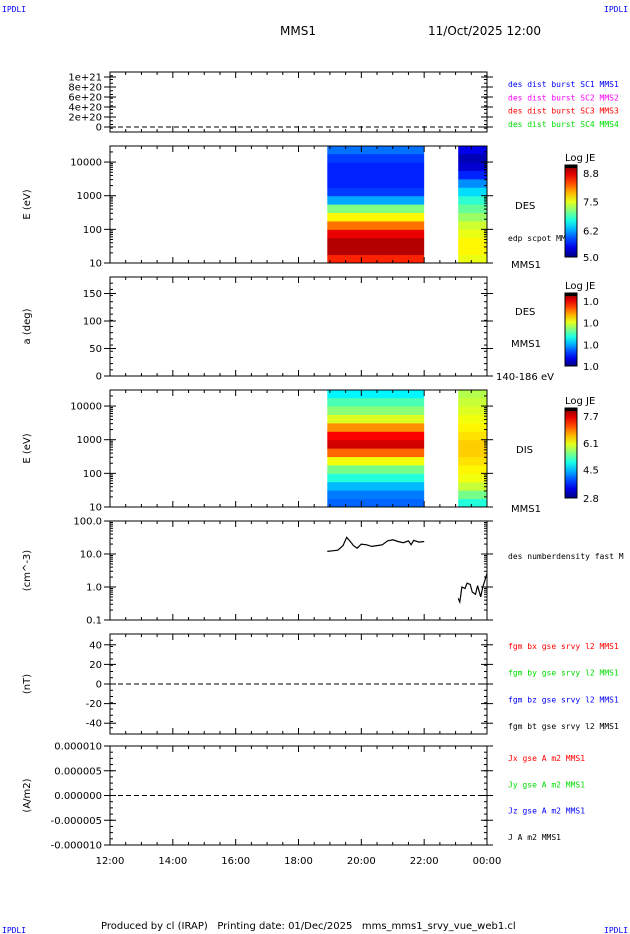 The image size is (630, 934). Describe the element at coordinates (85, 98) in the screenshot. I see `y-tick-label: 6e+20` at that location.